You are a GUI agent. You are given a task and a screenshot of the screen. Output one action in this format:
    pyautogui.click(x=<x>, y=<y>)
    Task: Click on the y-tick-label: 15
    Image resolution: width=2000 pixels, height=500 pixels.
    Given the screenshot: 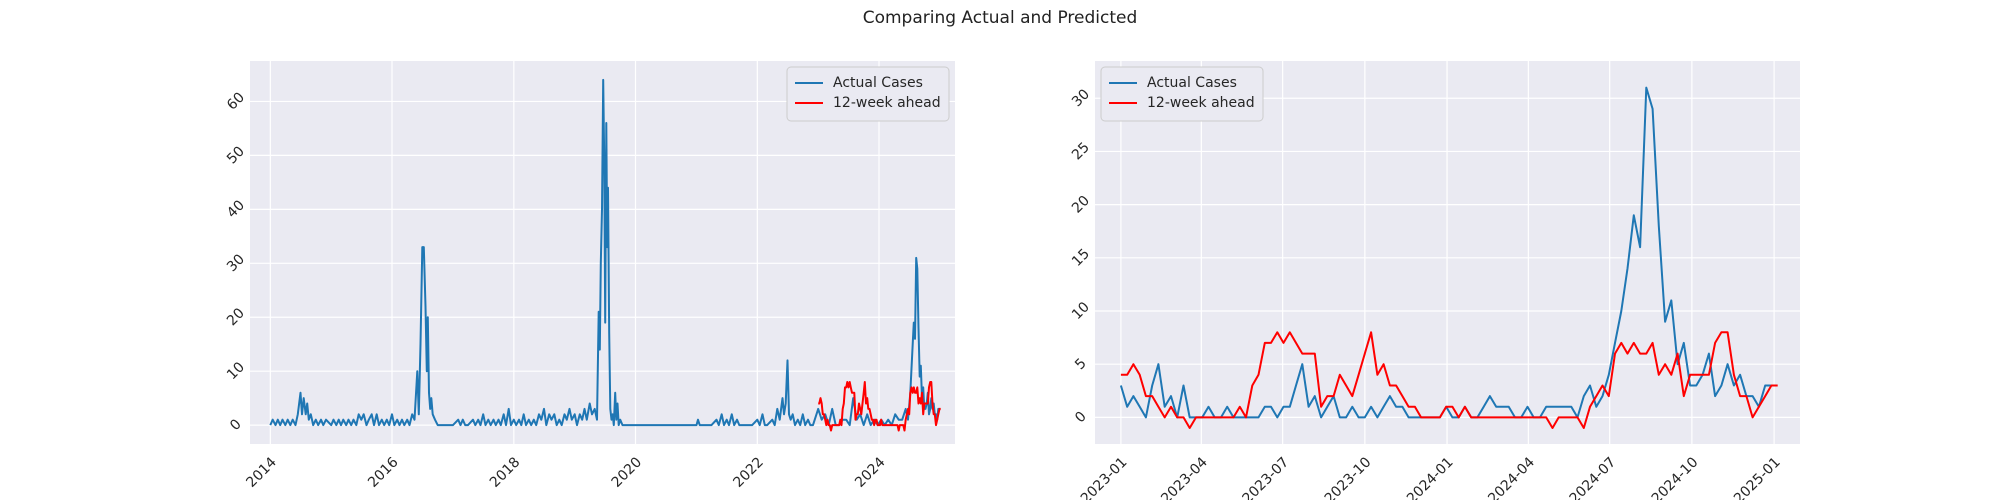 What is the action you would take?
    pyautogui.click(x=1081, y=258)
    